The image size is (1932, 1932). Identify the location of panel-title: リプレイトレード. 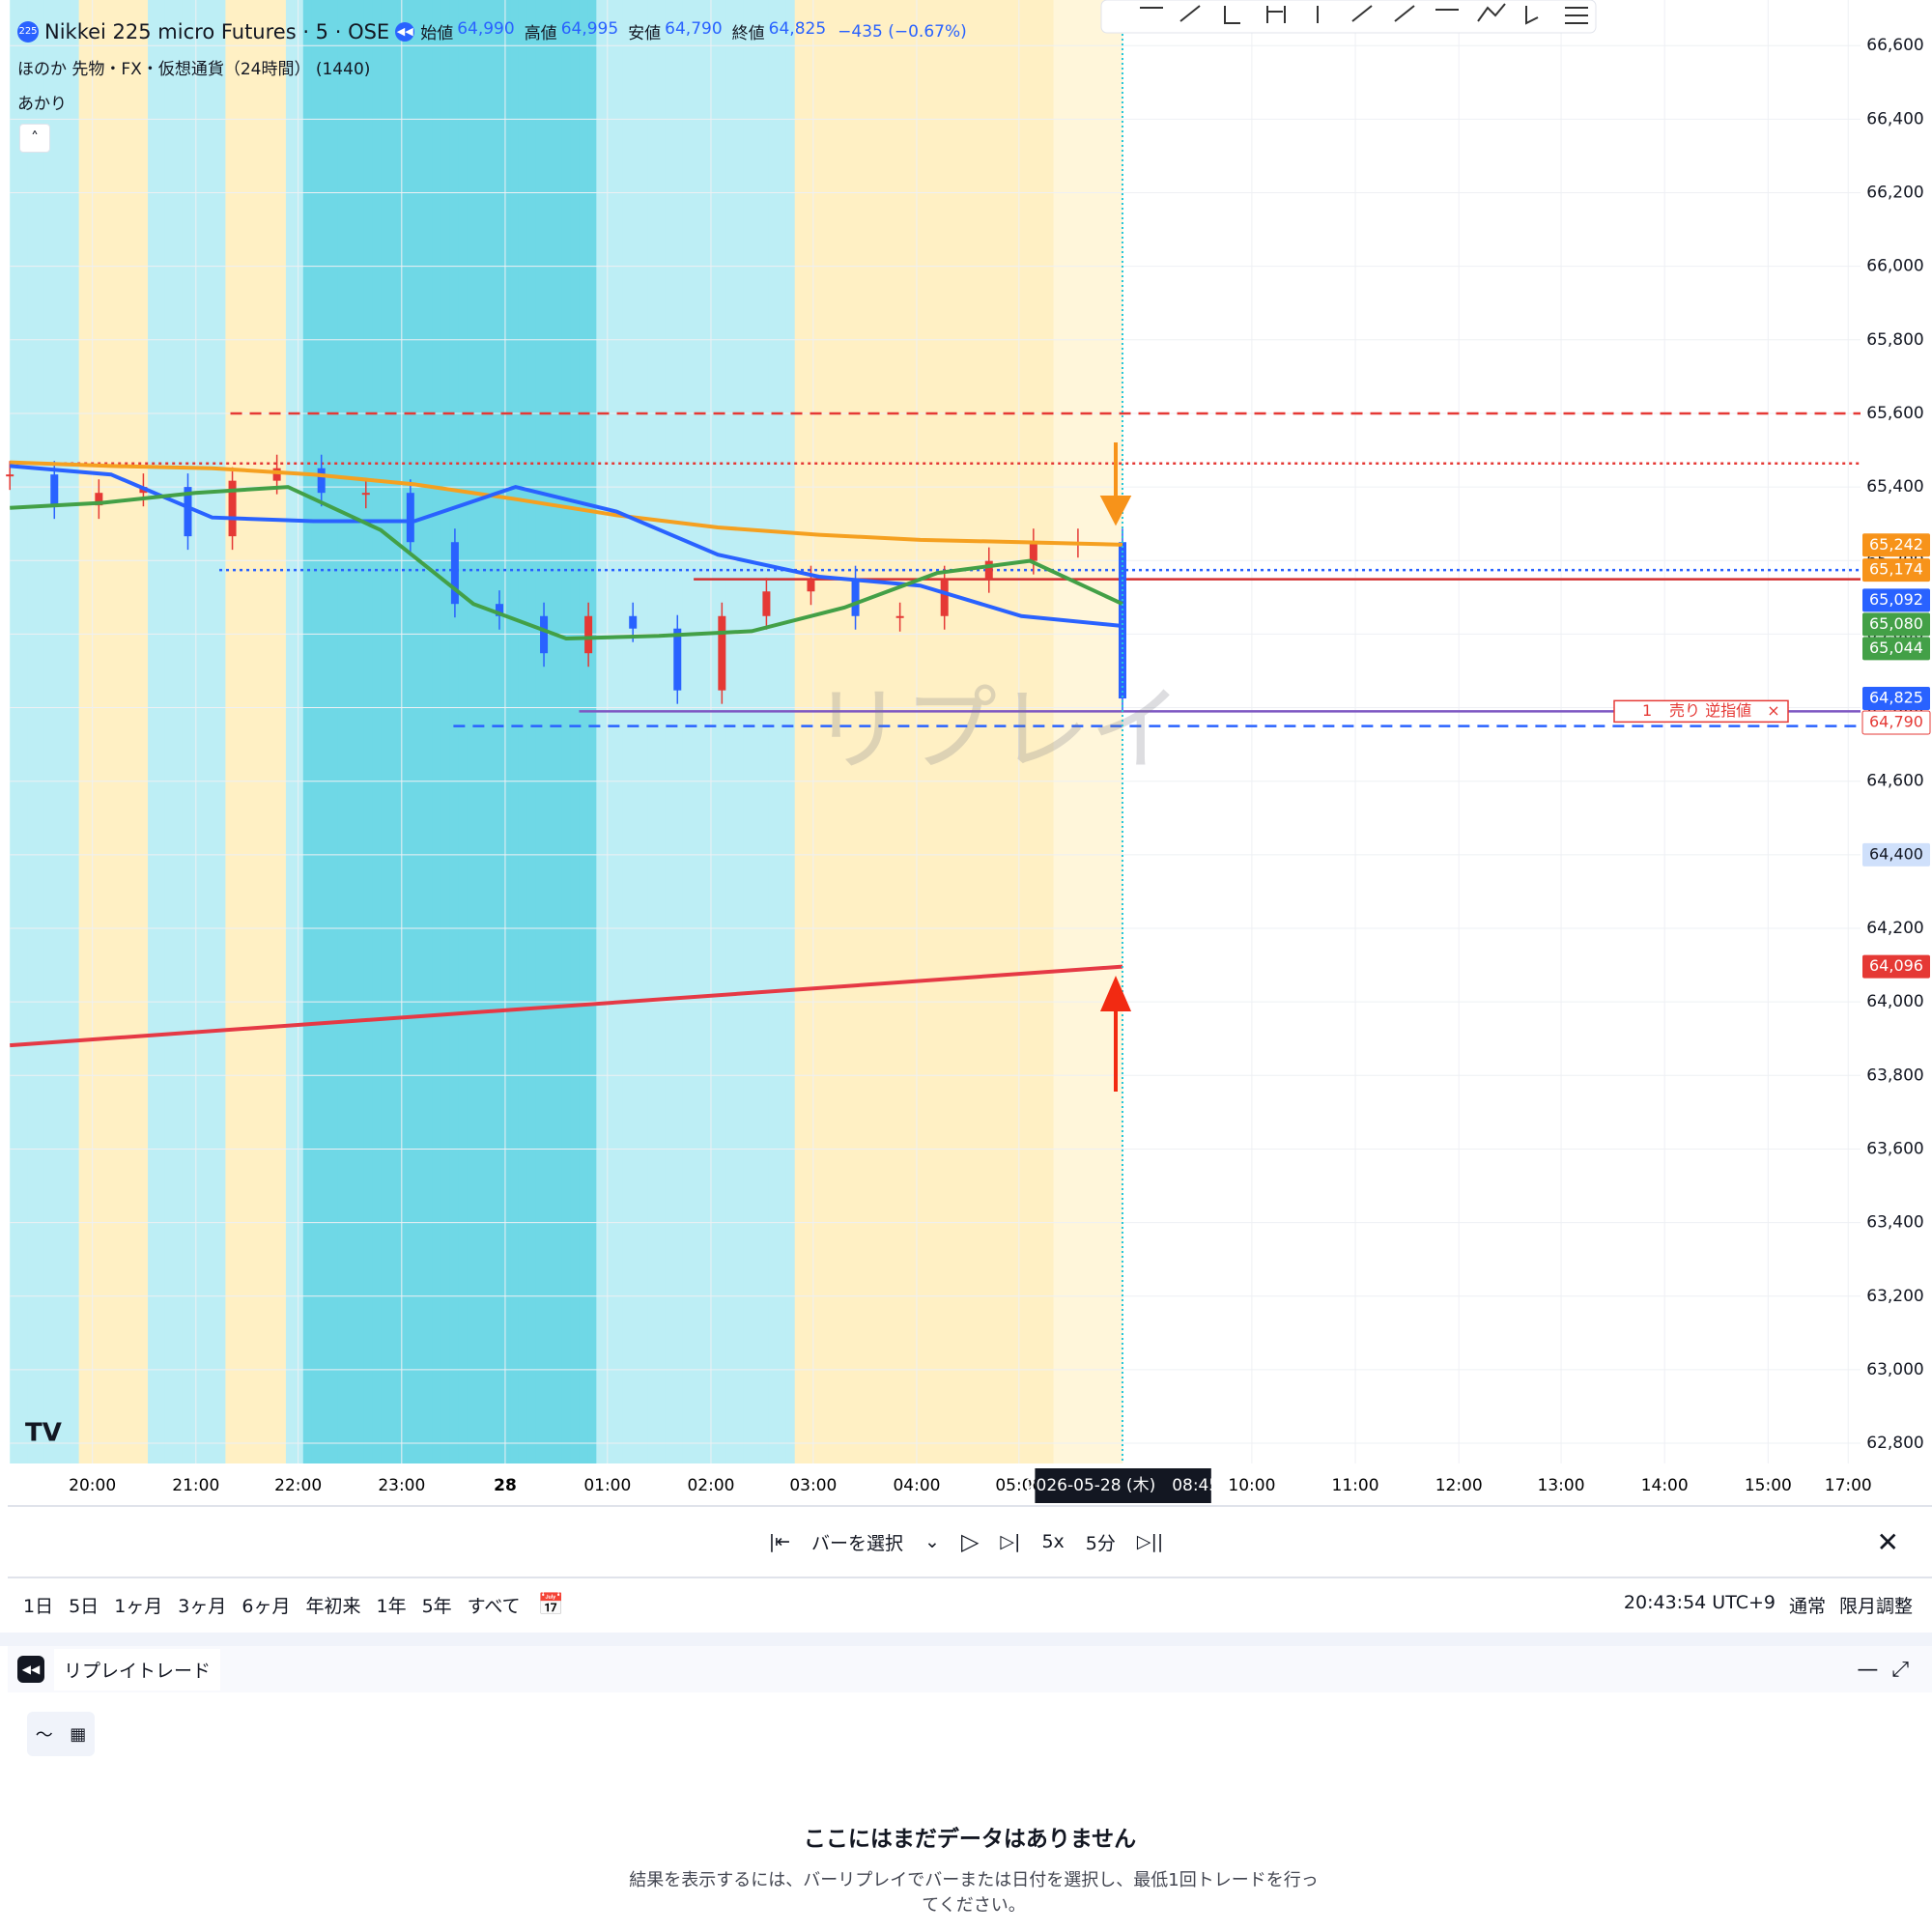
(137, 1669).